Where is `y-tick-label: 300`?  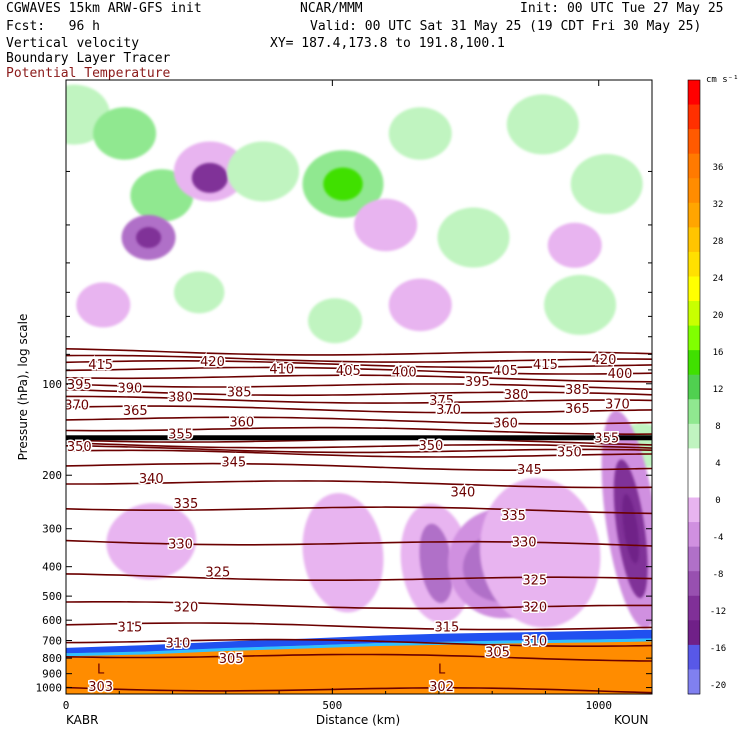 y-tick-label: 300 is located at coordinates (52, 529).